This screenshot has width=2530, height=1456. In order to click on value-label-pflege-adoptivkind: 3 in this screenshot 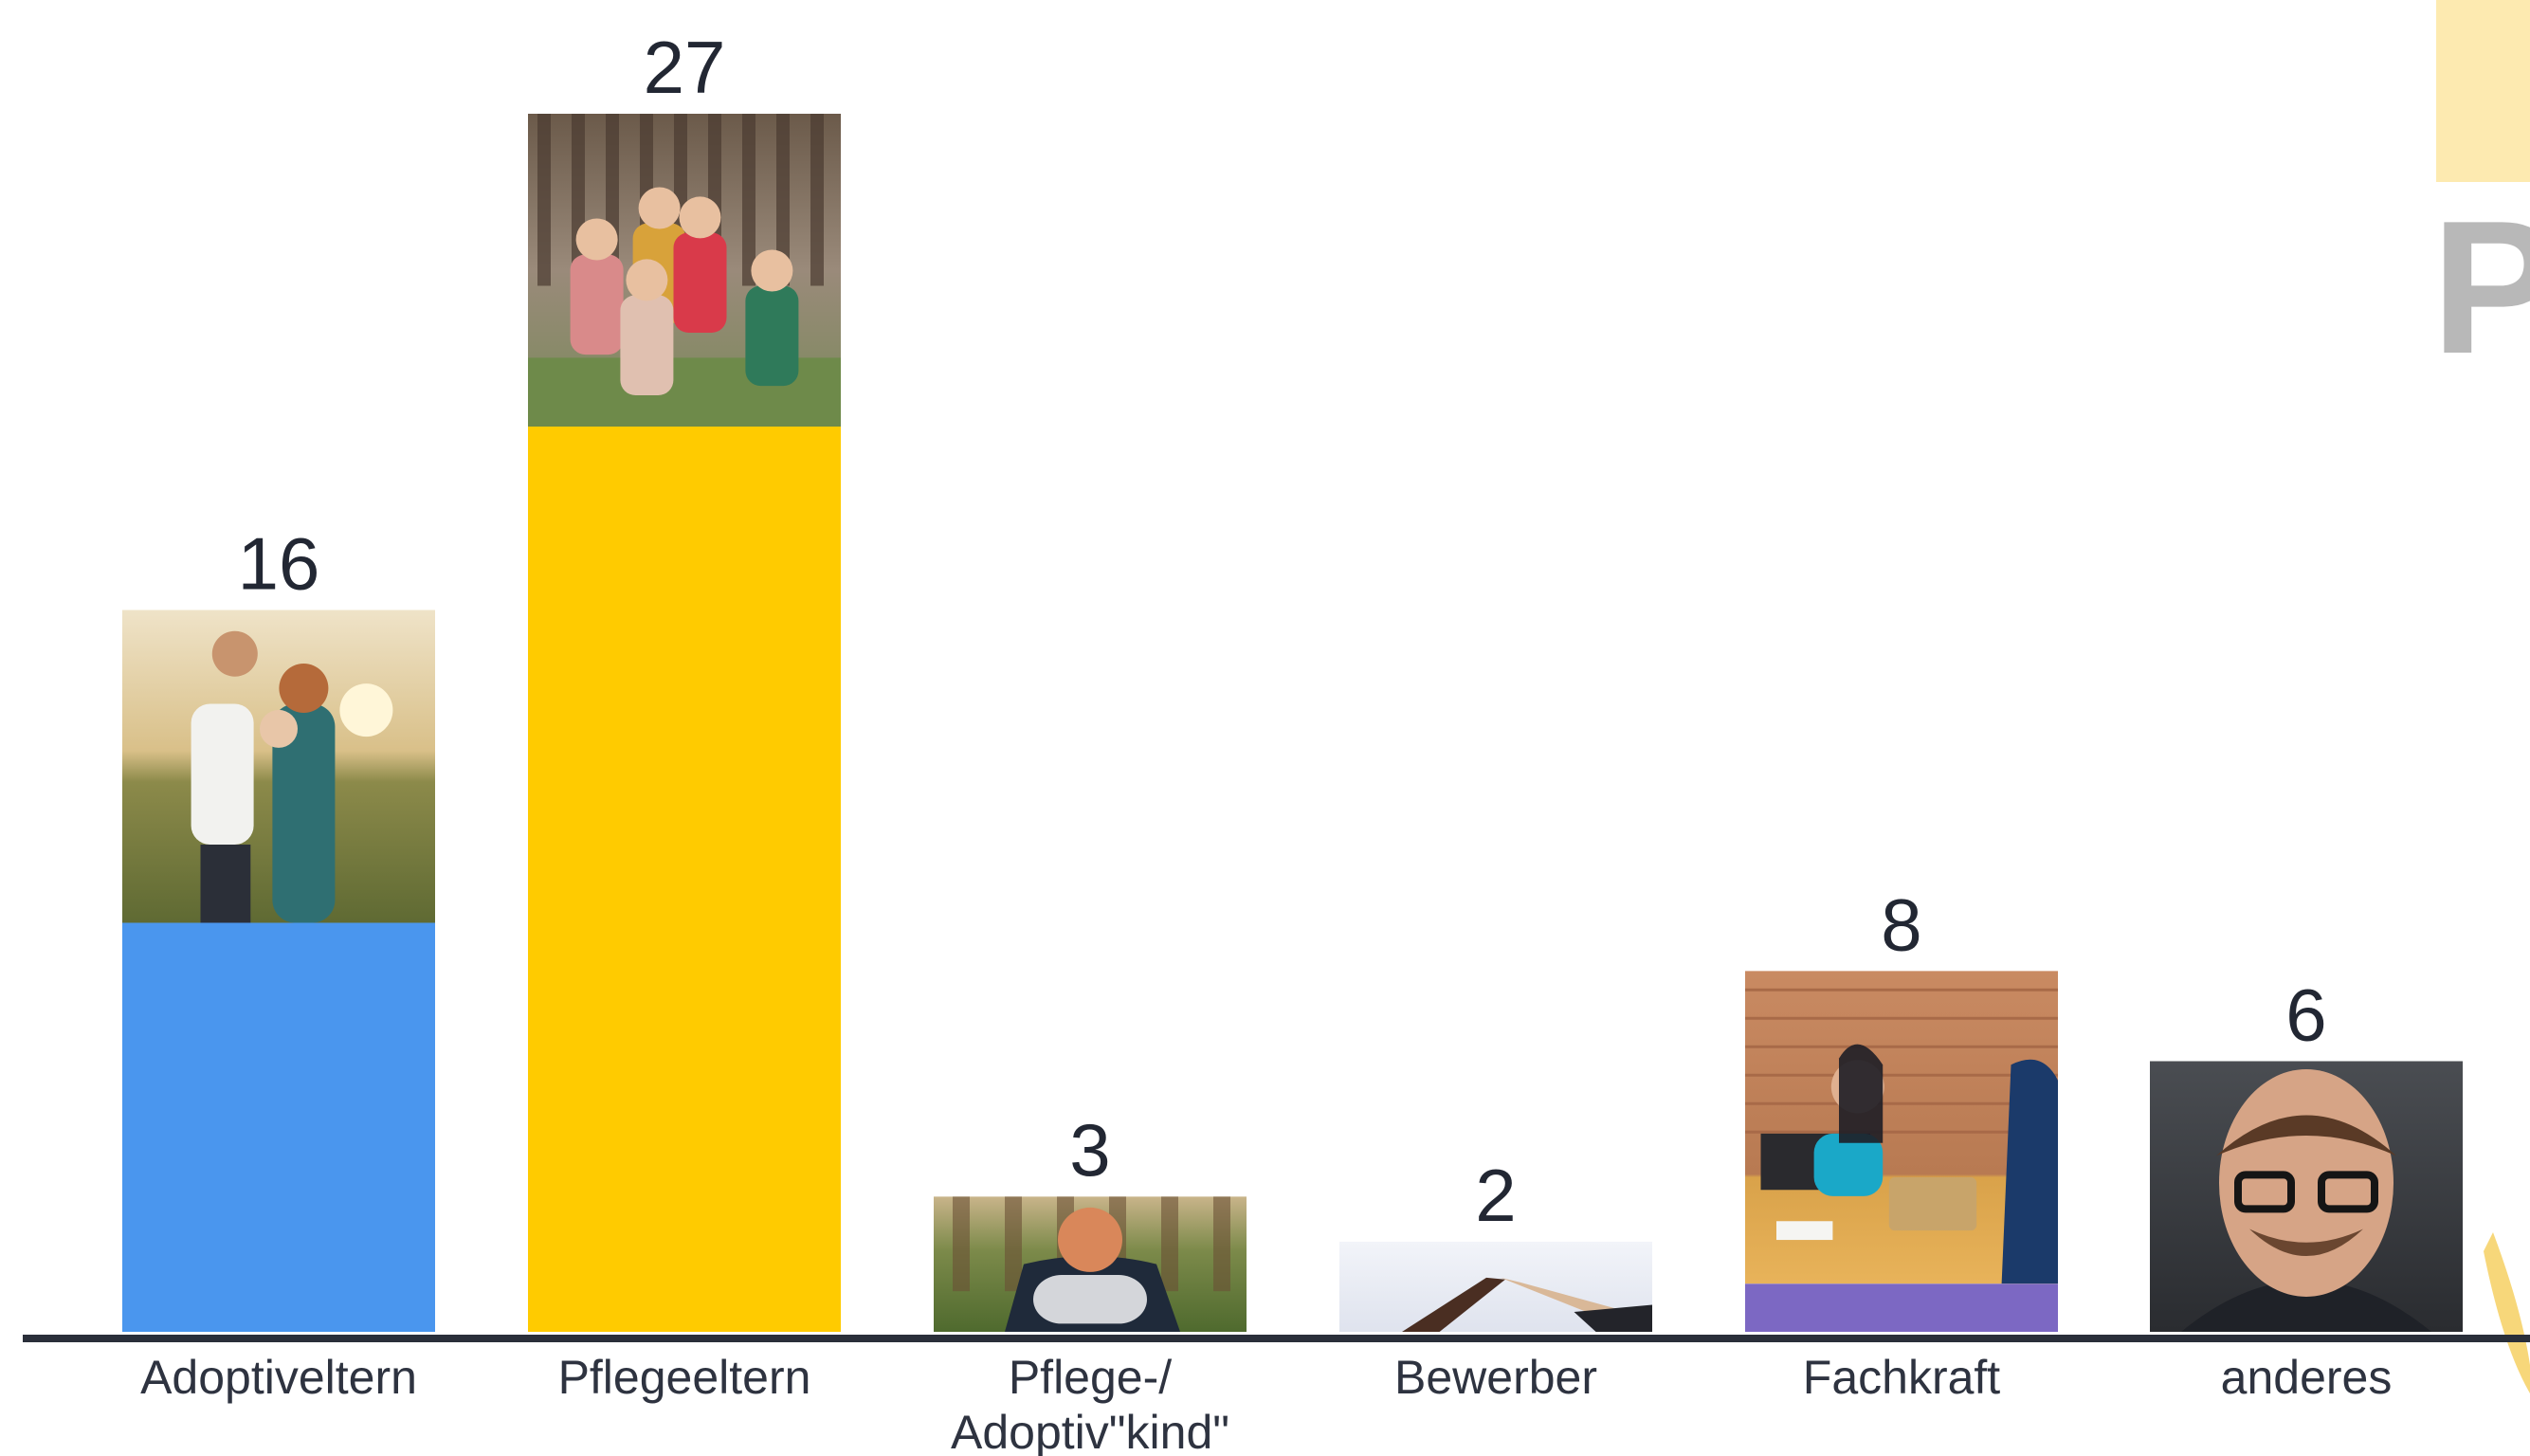, I will do `click(1089, 1150)`.